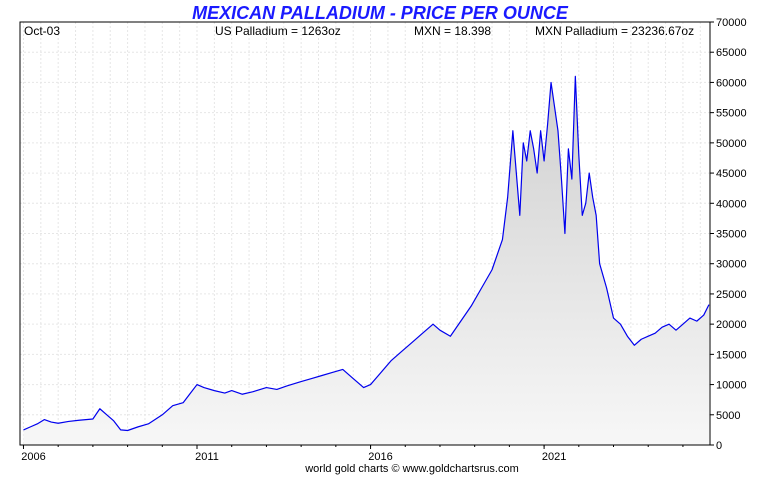  I want to click on y-tick-label: 0, so click(719, 446).